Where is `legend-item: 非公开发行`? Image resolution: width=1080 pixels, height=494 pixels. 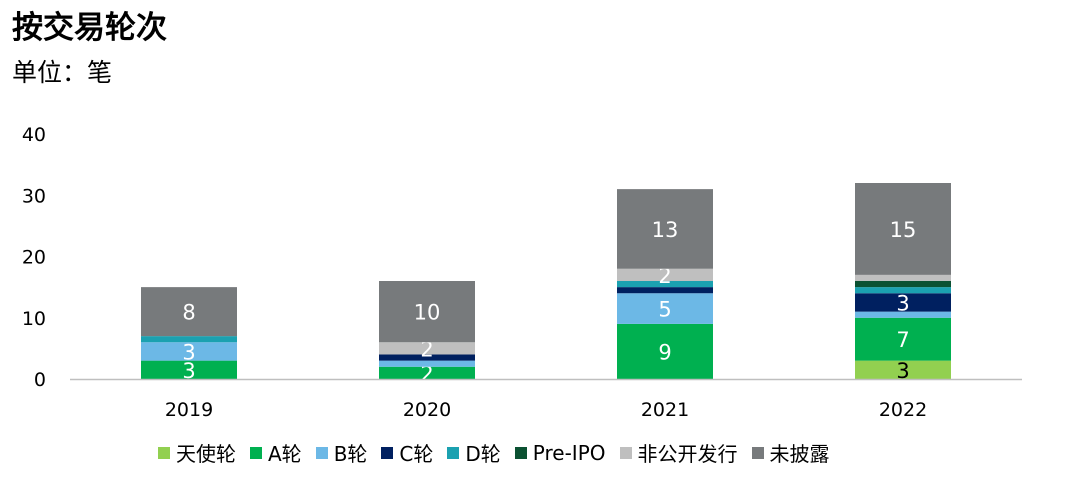 legend-item: 非公开发行 is located at coordinates (678, 452).